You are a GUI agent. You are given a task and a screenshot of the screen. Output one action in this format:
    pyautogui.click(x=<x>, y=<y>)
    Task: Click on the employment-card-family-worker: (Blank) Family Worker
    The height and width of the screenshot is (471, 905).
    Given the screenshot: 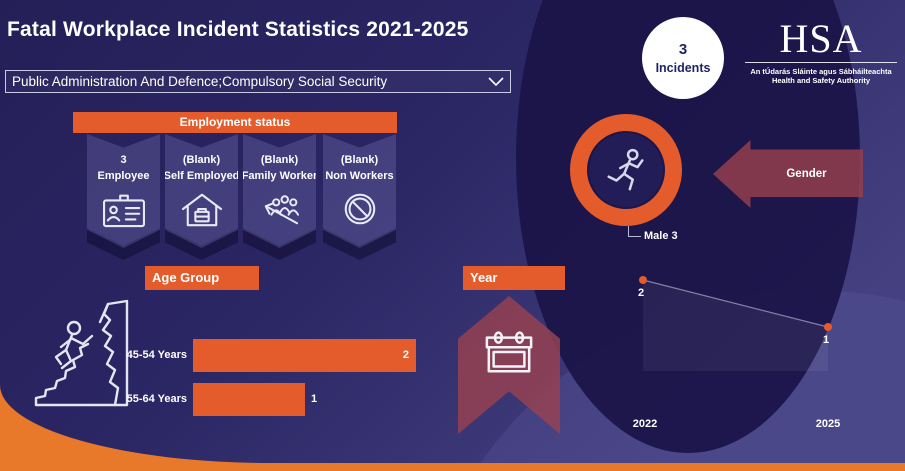 What is the action you would take?
    pyautogui.click(x=279, y=191)
    